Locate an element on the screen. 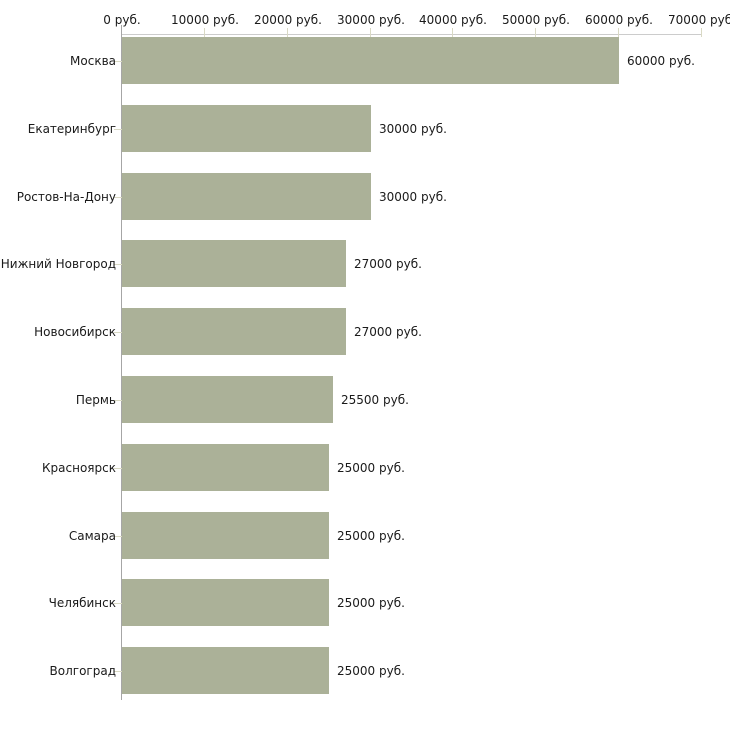 The height and width of the screenshot is (730, 730). category-label: Нижний Новгород is located at coordinates (58, 264).